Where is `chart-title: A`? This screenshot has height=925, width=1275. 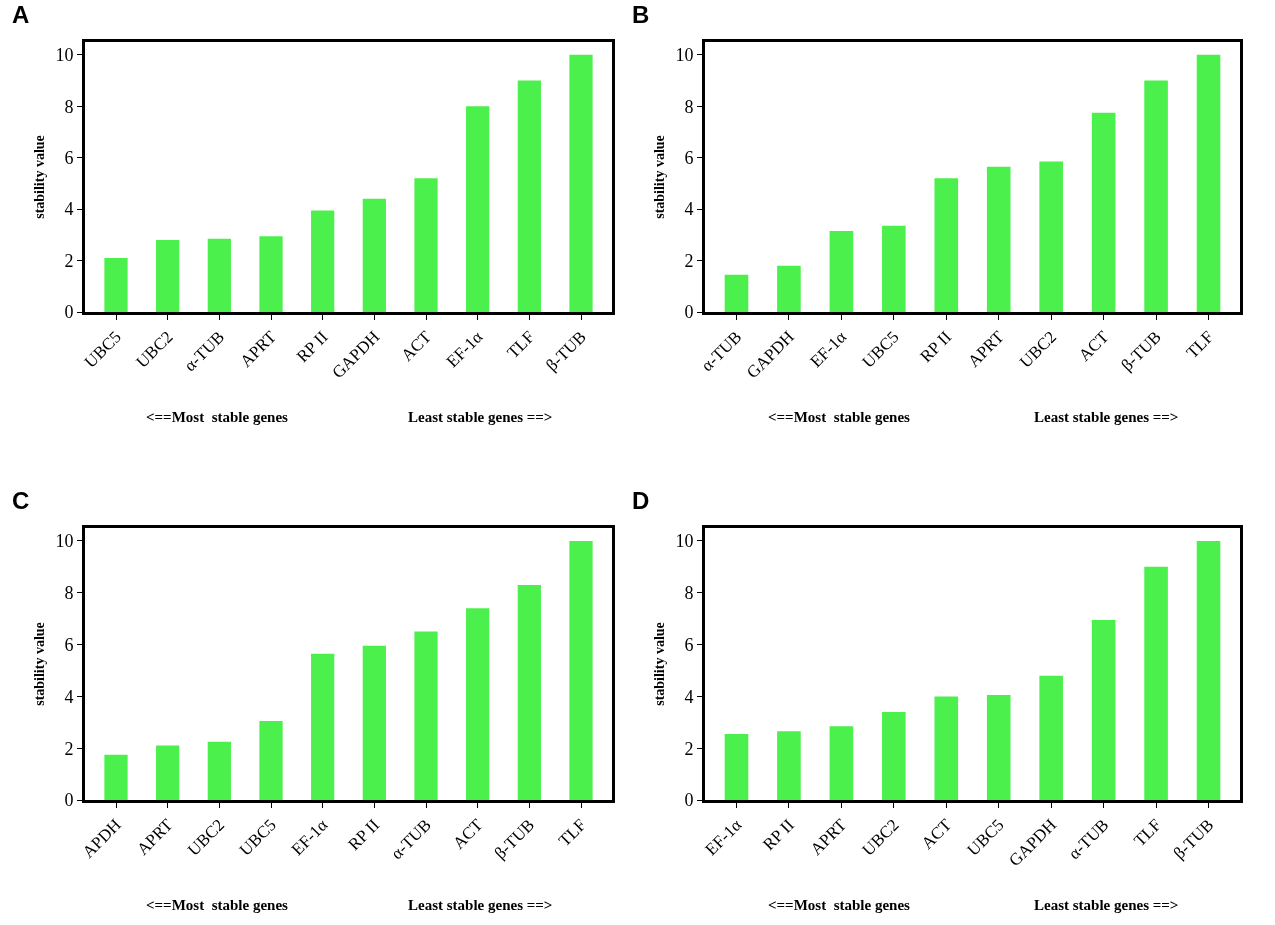 chart-title: A is located at coordinates (21, 14).